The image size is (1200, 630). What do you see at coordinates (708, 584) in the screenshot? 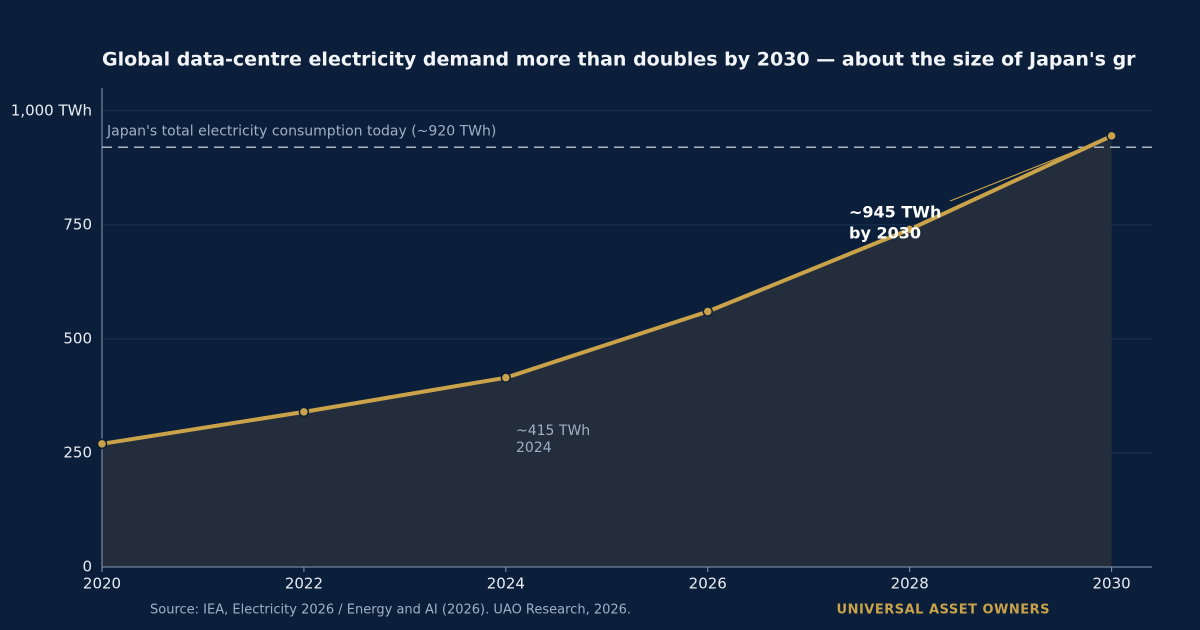
I see `x-tick-label: 2026` at bounding box center [708, 584].